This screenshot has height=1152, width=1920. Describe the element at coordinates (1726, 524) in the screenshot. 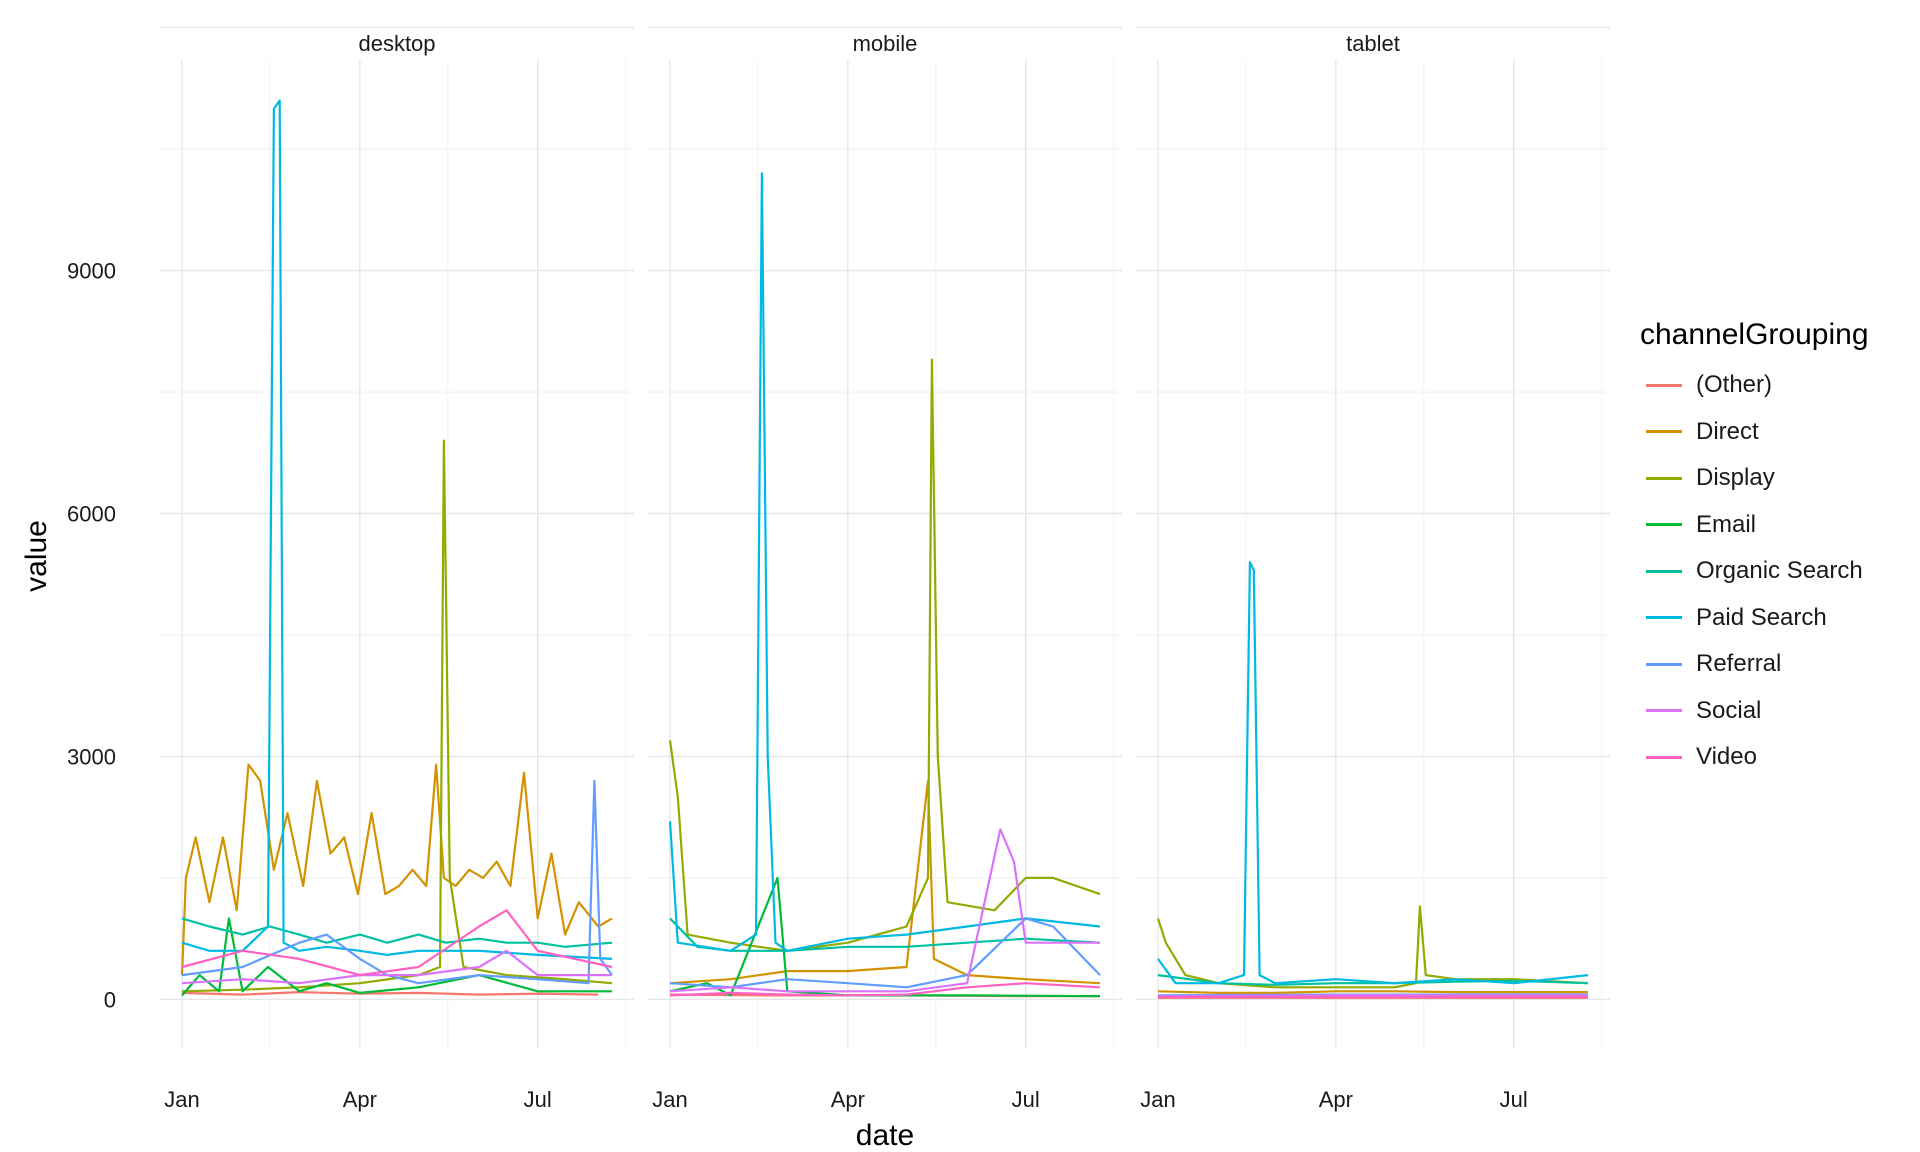

I see `legend-label: Email` at that location.